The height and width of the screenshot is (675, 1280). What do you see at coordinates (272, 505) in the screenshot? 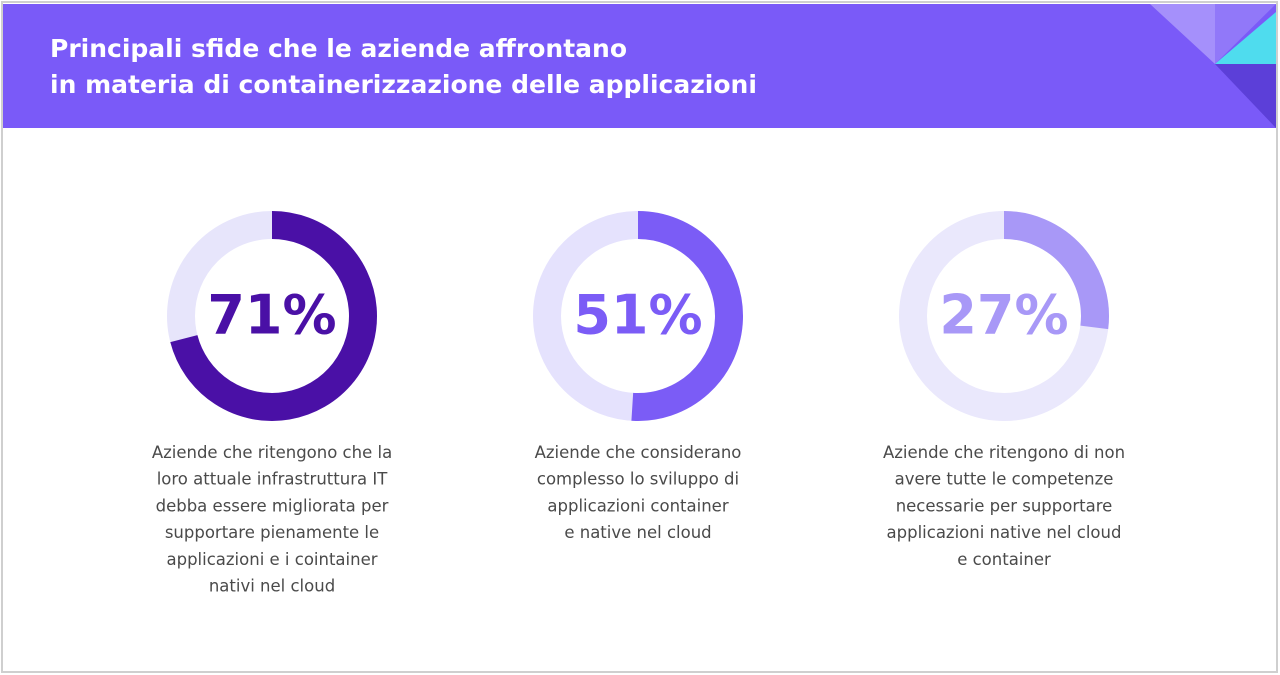
I see `description-line: debba essere migliorata per` at bounding box center [272, 505].